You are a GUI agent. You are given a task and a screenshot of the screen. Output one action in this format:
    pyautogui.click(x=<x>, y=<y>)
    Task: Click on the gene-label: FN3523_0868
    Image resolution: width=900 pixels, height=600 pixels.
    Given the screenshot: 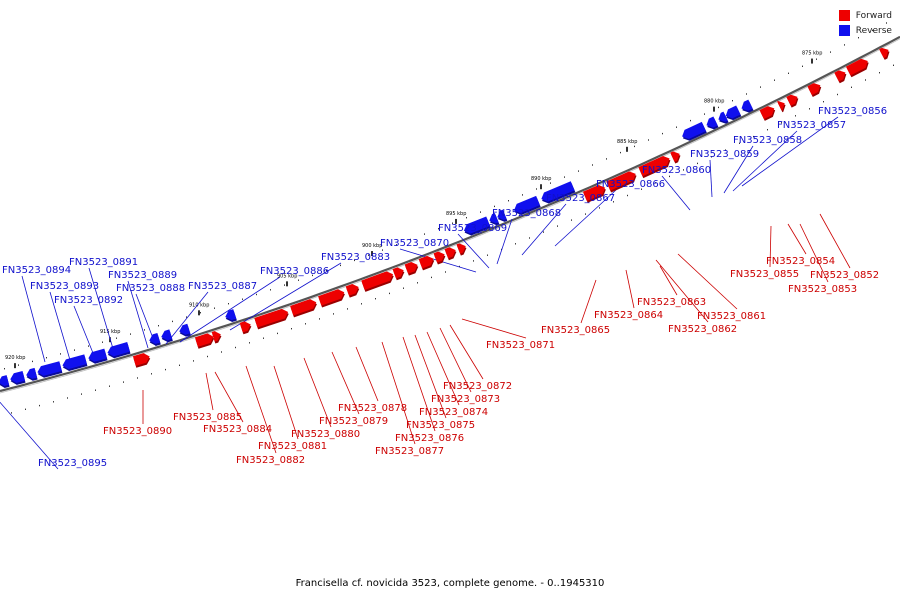 What is the action you would take?
    pyautogui.click(x=526, y=213)
    